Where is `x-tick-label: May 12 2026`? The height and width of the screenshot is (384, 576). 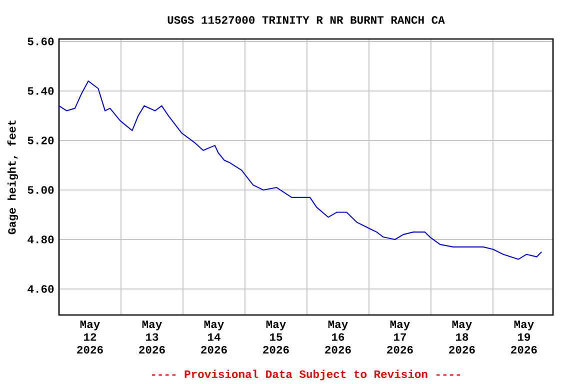 x-tick-label: May 12 2026 is located at coordinates (90, 337).